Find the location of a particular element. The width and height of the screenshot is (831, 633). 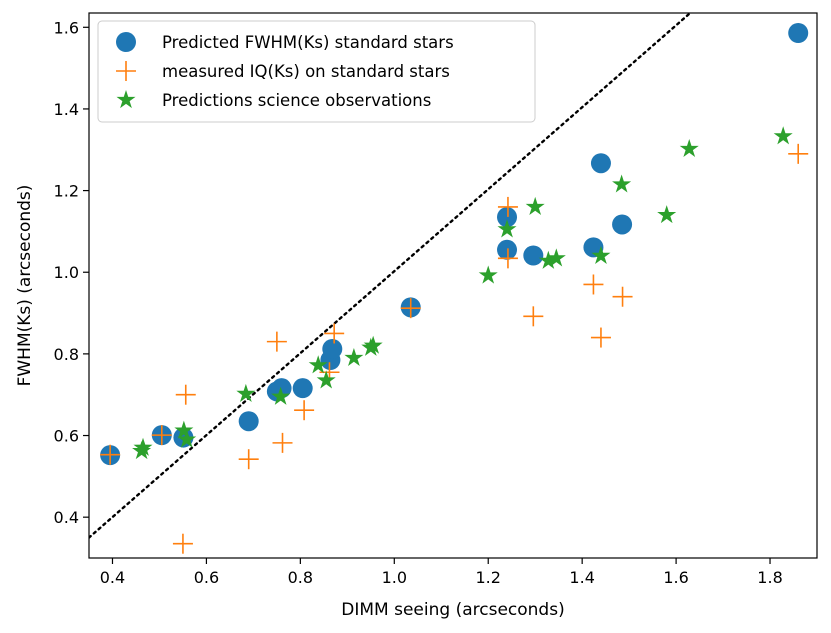

y-axis-ticks: 0.4 0.6 0.8 1.0 1.2 1.4 1.6 is located at coordinates (71, 272).